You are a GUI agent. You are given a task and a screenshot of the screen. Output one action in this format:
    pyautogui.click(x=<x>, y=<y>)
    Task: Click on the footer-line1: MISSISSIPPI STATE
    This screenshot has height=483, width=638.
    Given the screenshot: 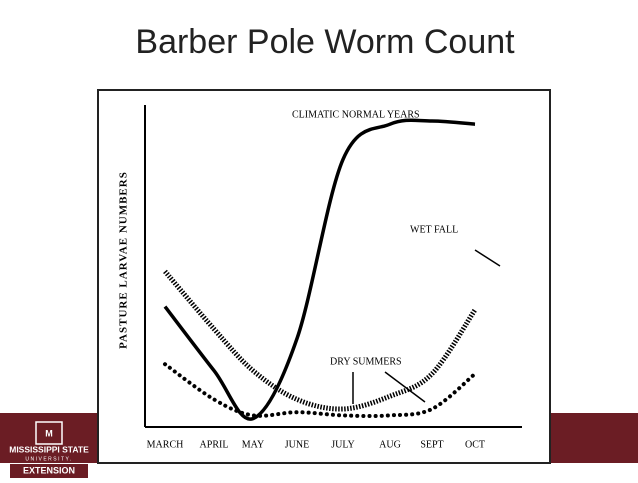 What is the action you would take?
    pyautogui.click(x=49, y=449)
    